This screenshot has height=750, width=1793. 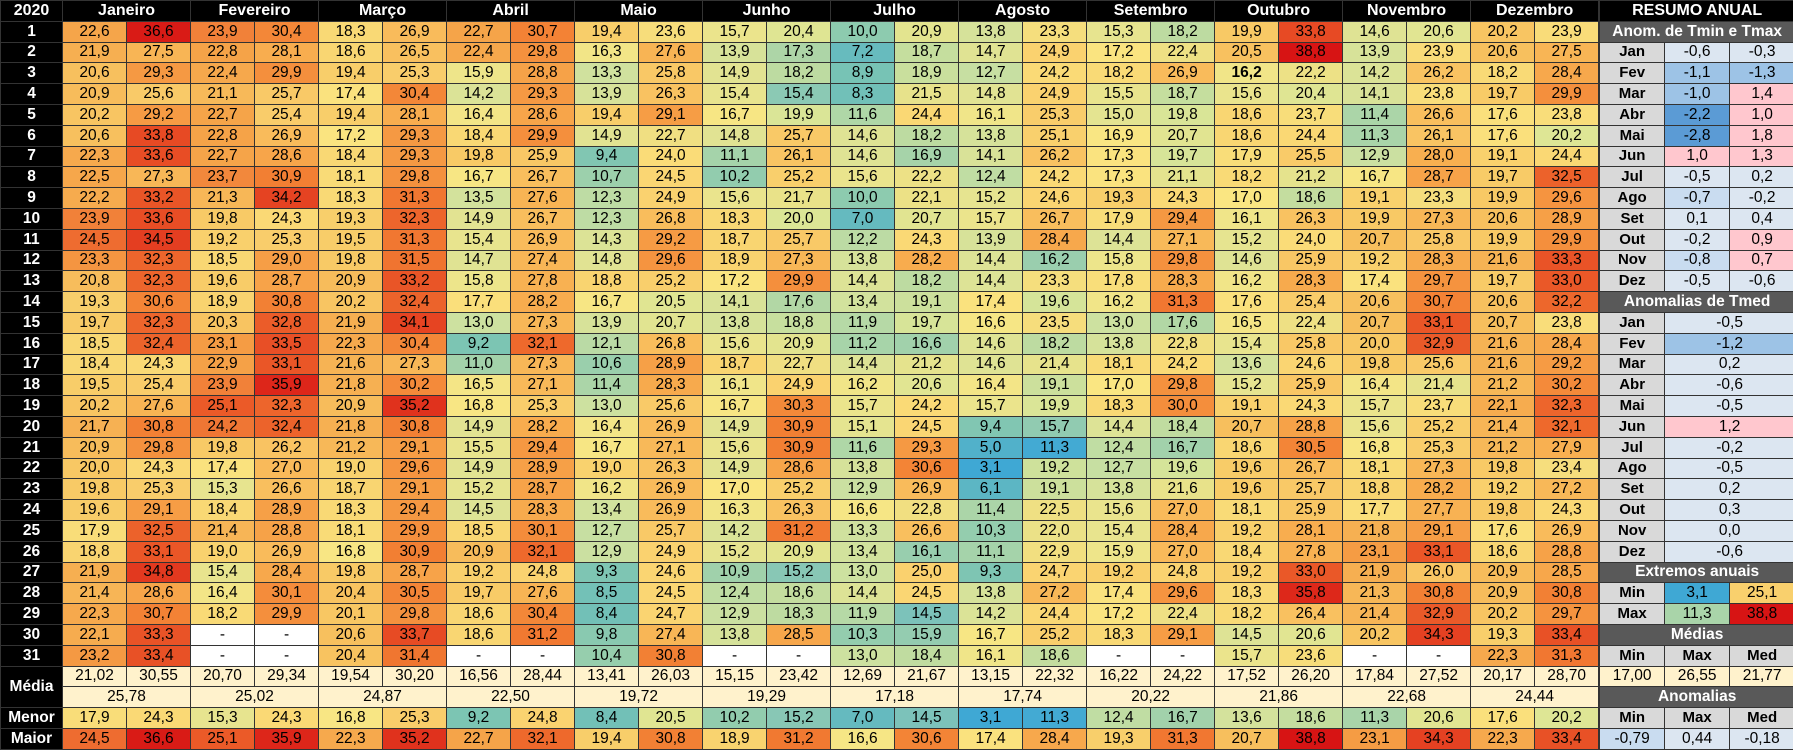 I want to click on tmin-cell: 16,8, so click(x=1375, y=447).